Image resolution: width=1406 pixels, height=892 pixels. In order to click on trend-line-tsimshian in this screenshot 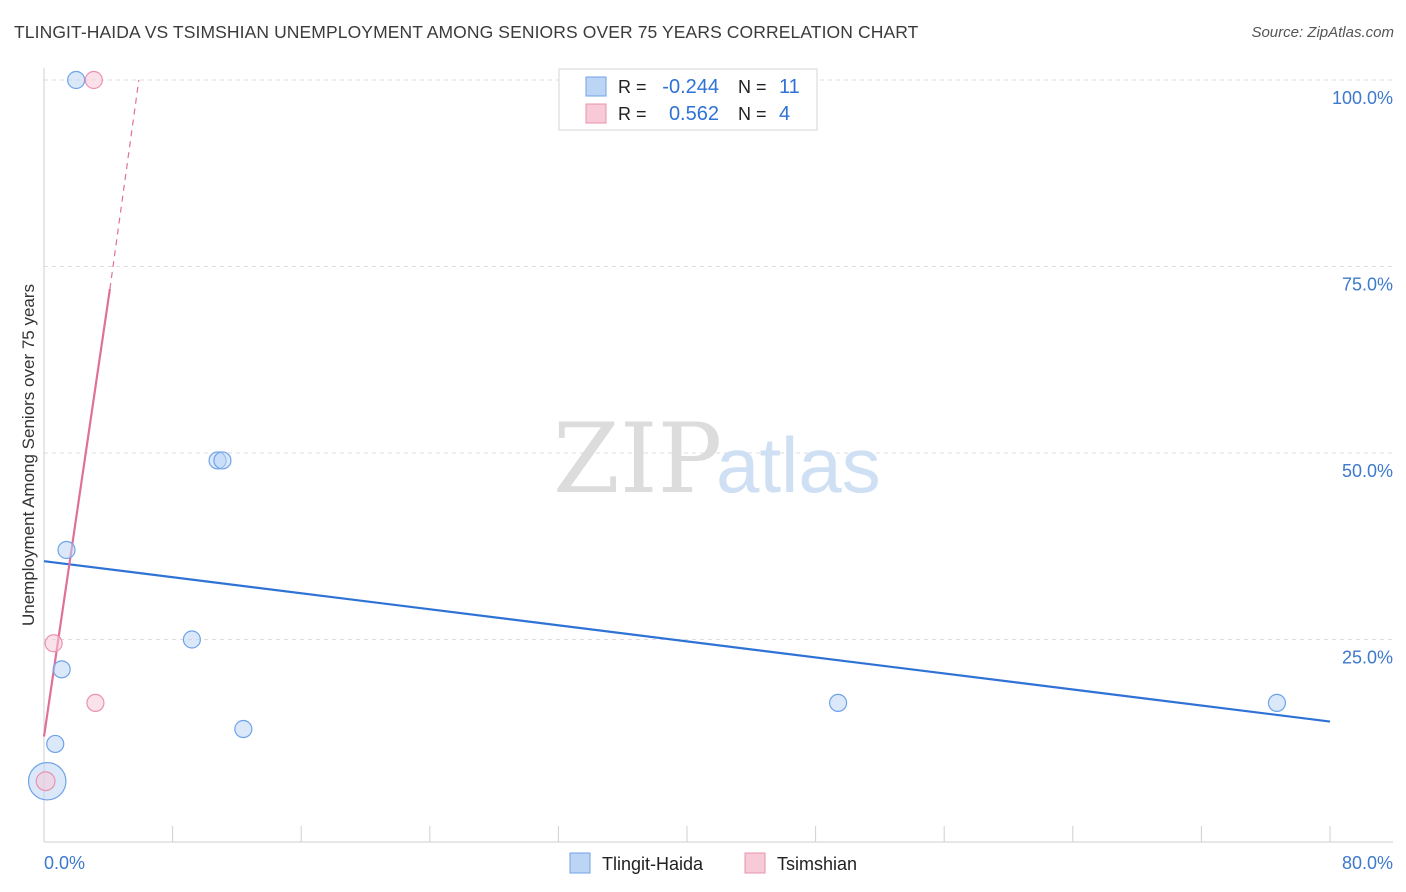, I will do `click(76, 512)`.